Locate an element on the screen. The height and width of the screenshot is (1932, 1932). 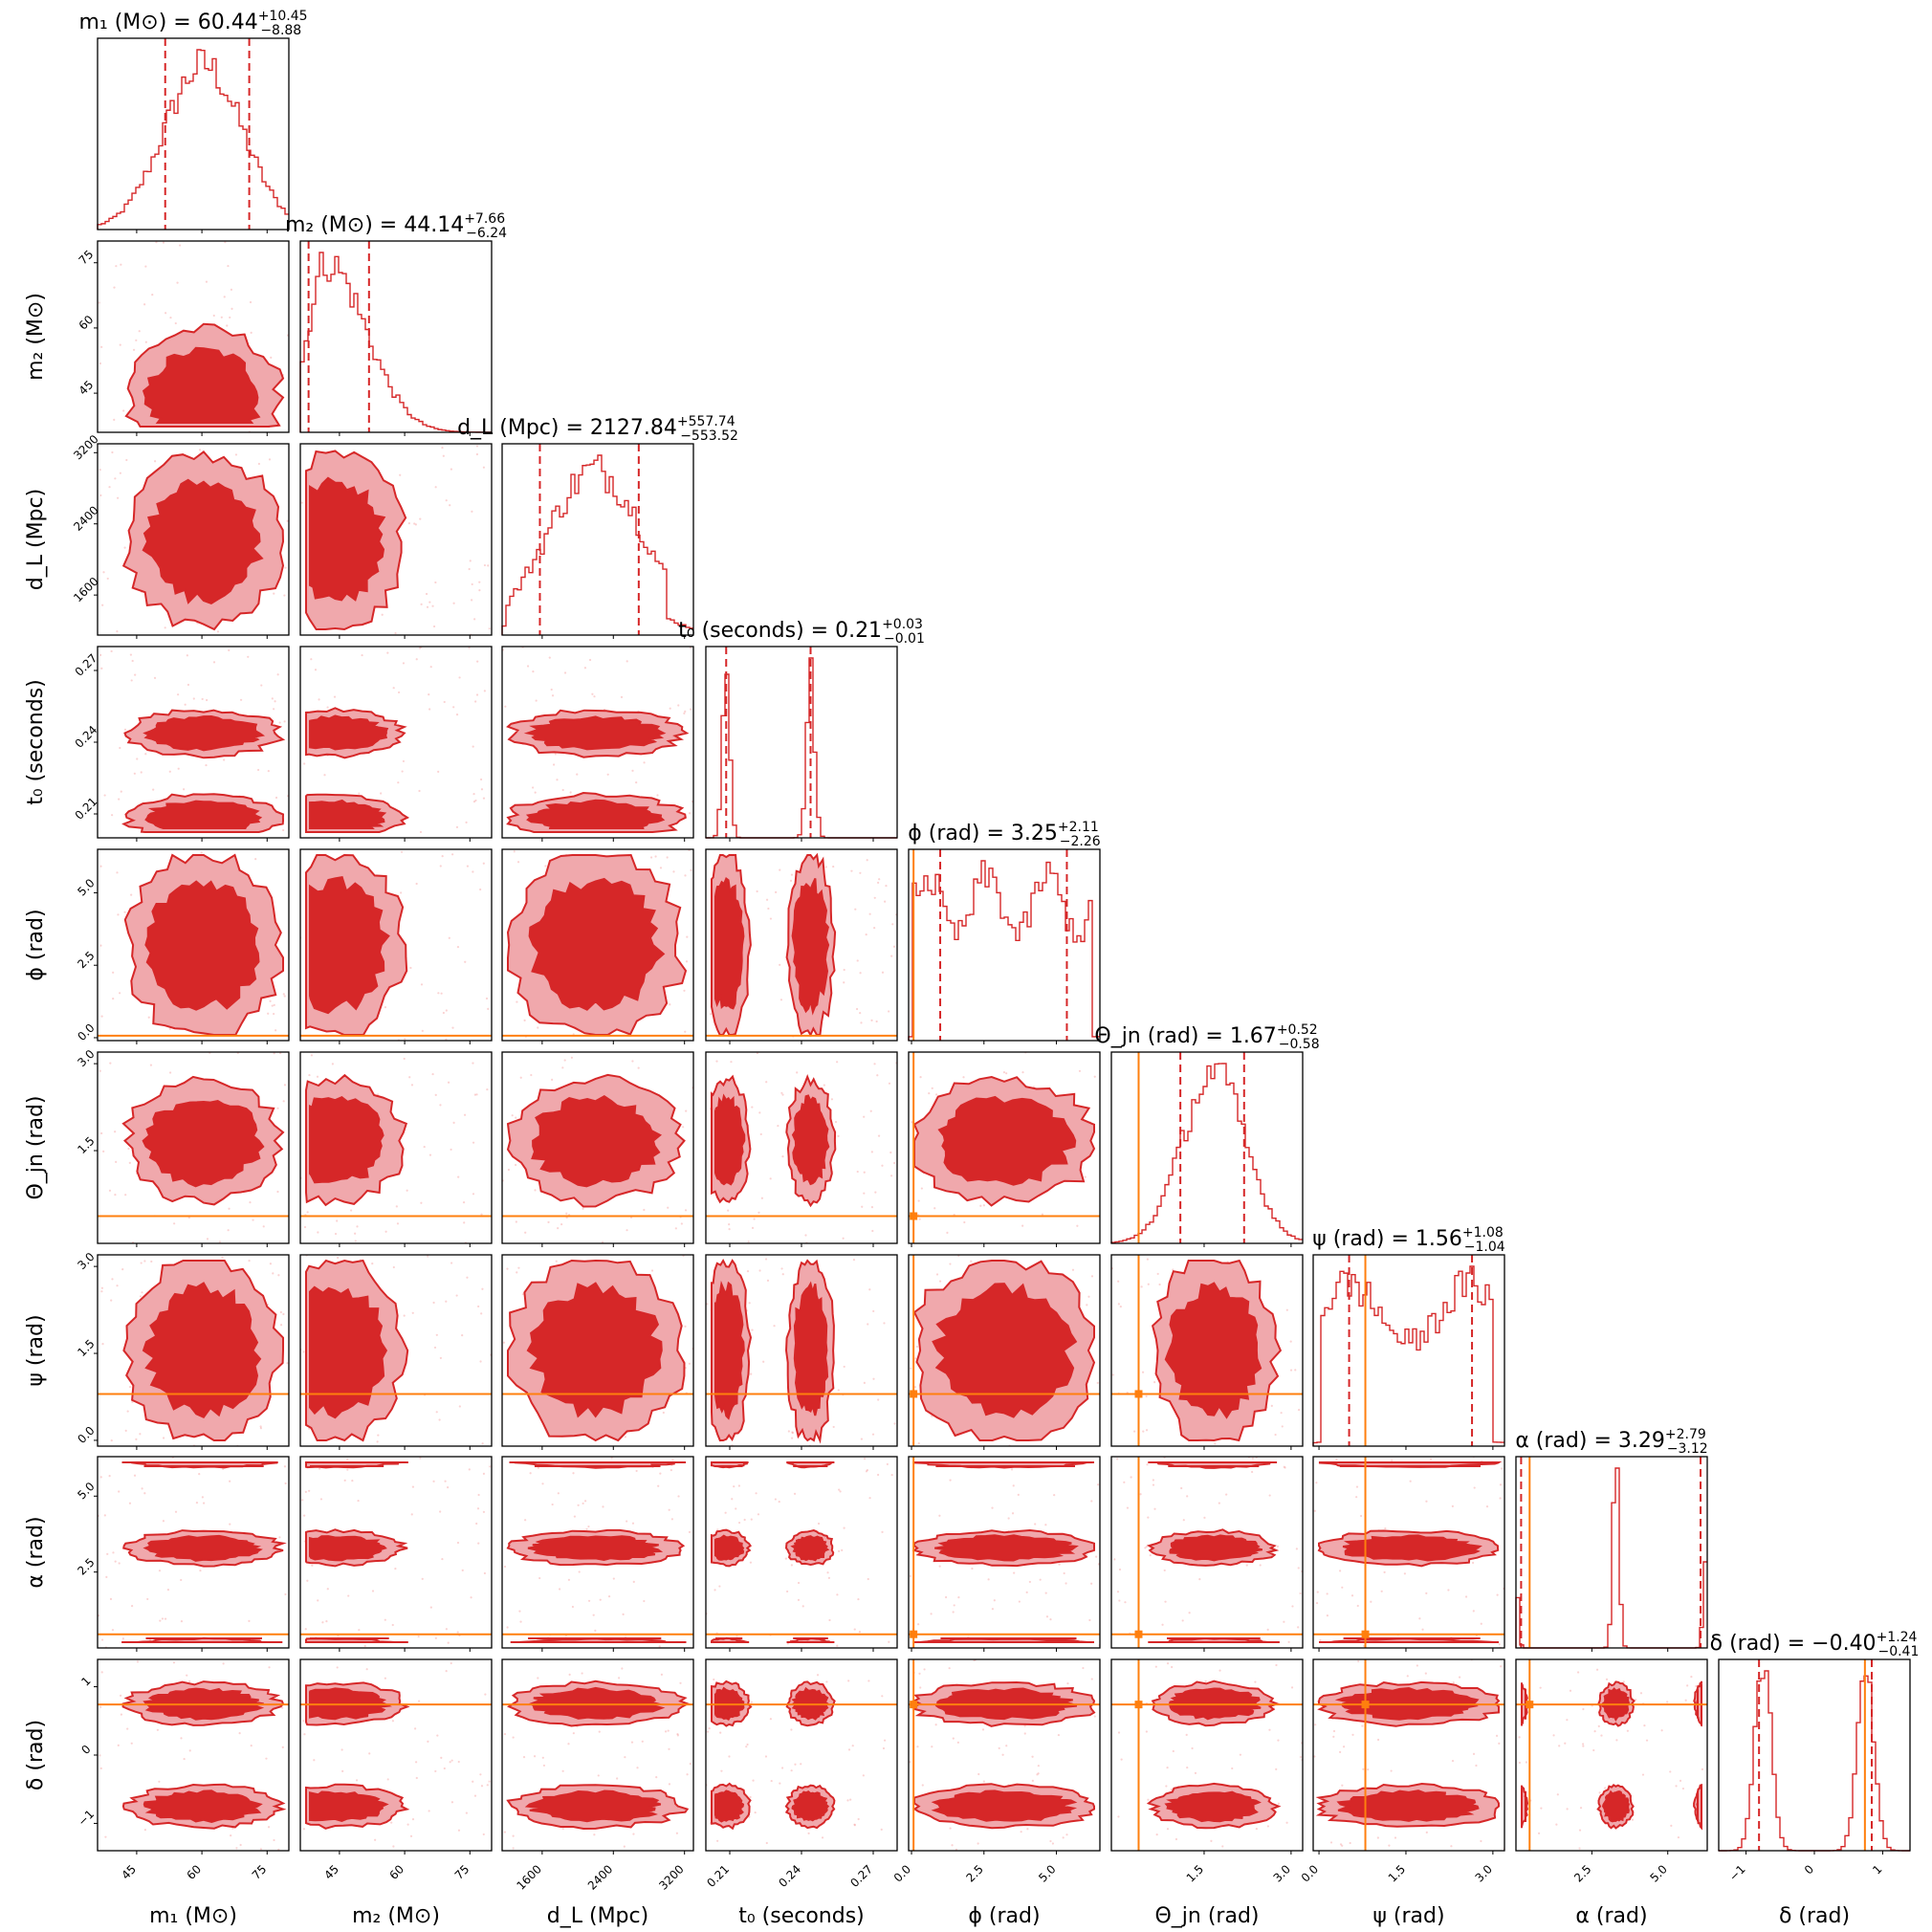
x-tick-label-theta: 1.5 is located at coordinates (1195, 1873).